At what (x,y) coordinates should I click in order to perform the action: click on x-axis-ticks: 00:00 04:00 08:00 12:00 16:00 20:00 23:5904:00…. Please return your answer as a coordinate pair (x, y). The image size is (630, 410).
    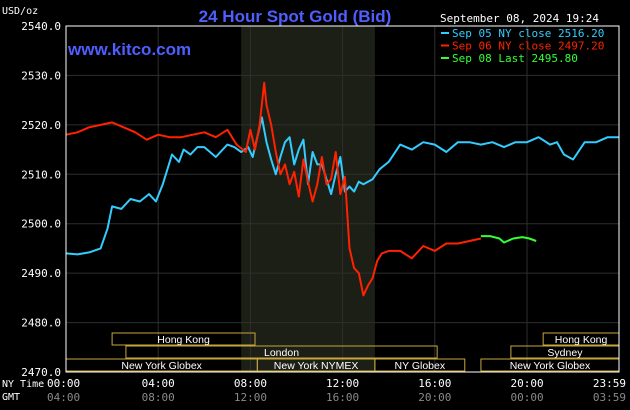
    Looking at the image, I should click on (336, 390).